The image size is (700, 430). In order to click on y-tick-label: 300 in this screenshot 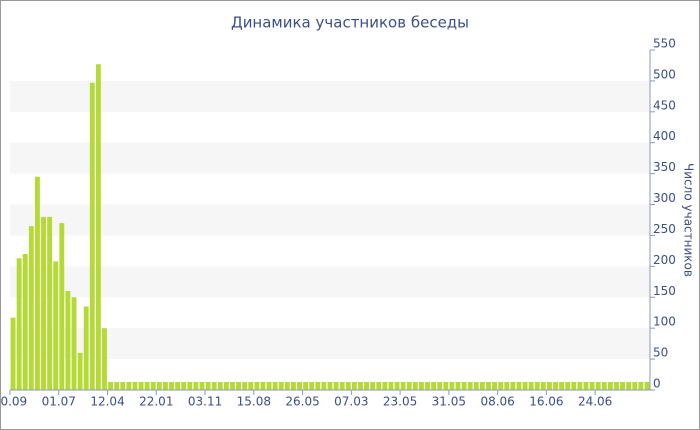, I will do `click(664, 198)`.